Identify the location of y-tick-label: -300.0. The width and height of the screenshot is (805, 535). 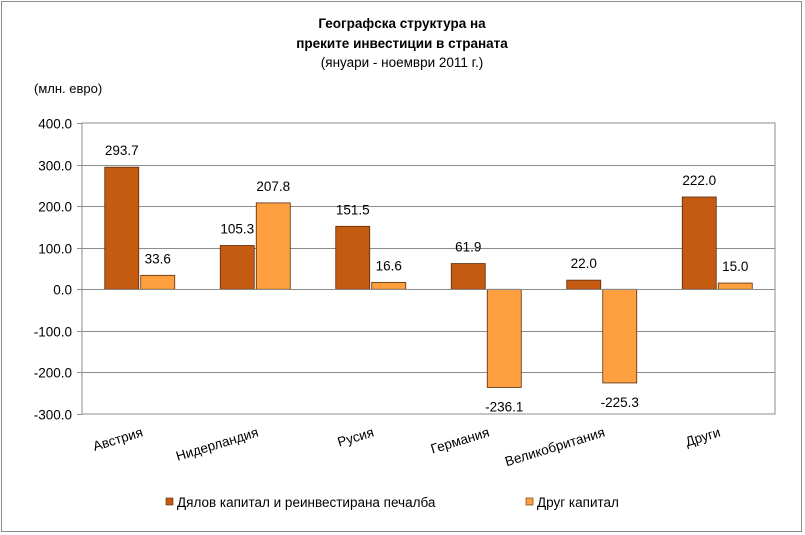
(53, 415).